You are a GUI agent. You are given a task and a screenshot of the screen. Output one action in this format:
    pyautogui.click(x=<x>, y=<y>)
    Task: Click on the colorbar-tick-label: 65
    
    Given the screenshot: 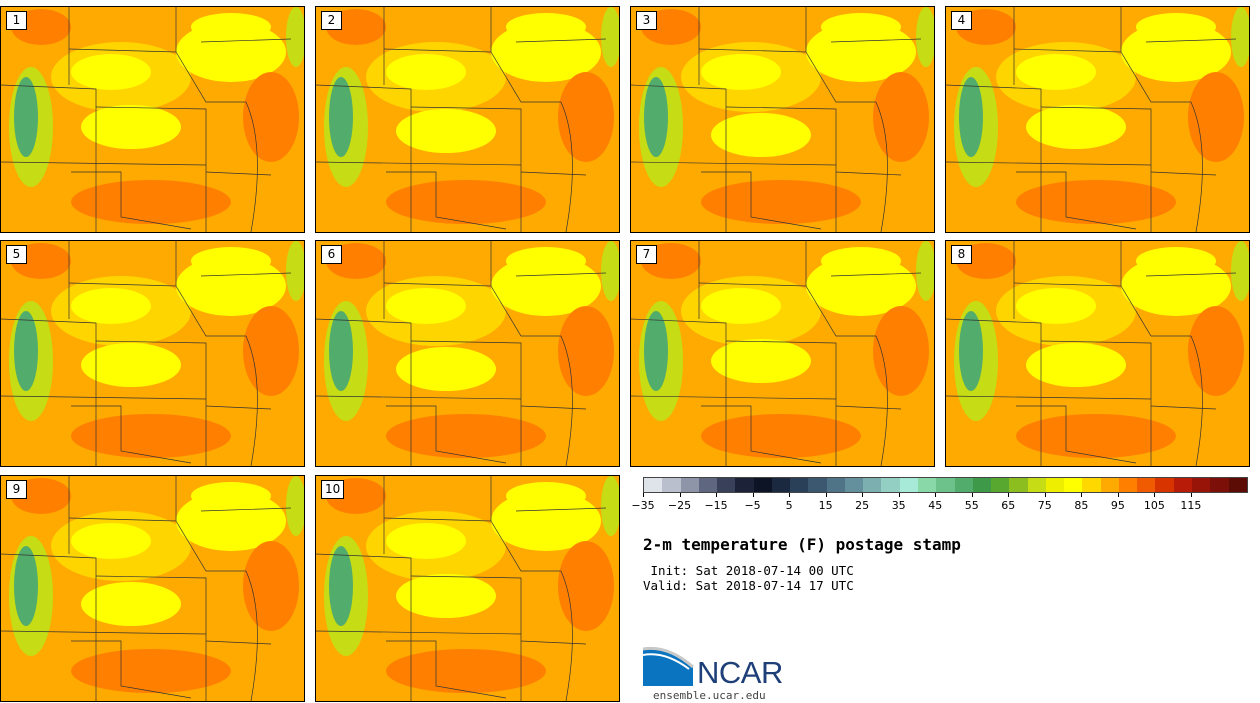 What is the action you would take?
    pyautogui.click(x=1008, y=505)
    